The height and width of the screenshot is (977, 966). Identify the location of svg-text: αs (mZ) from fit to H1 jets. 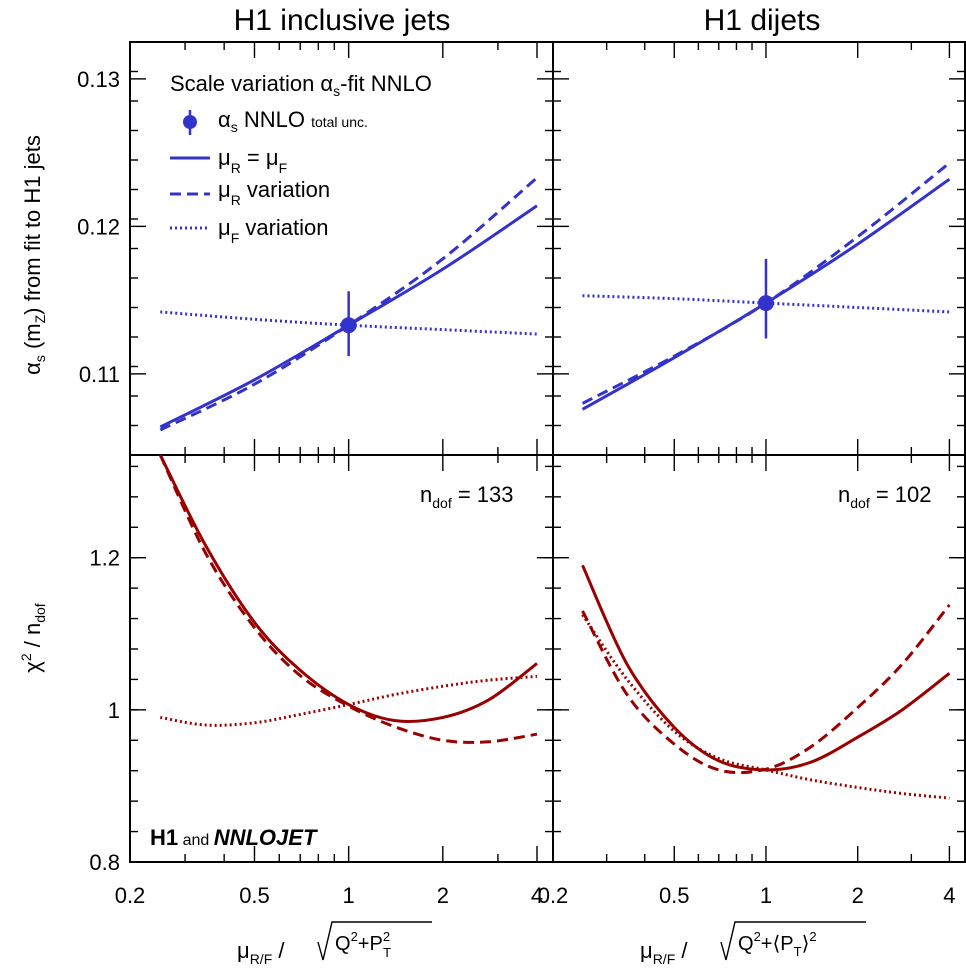
(34, 255).